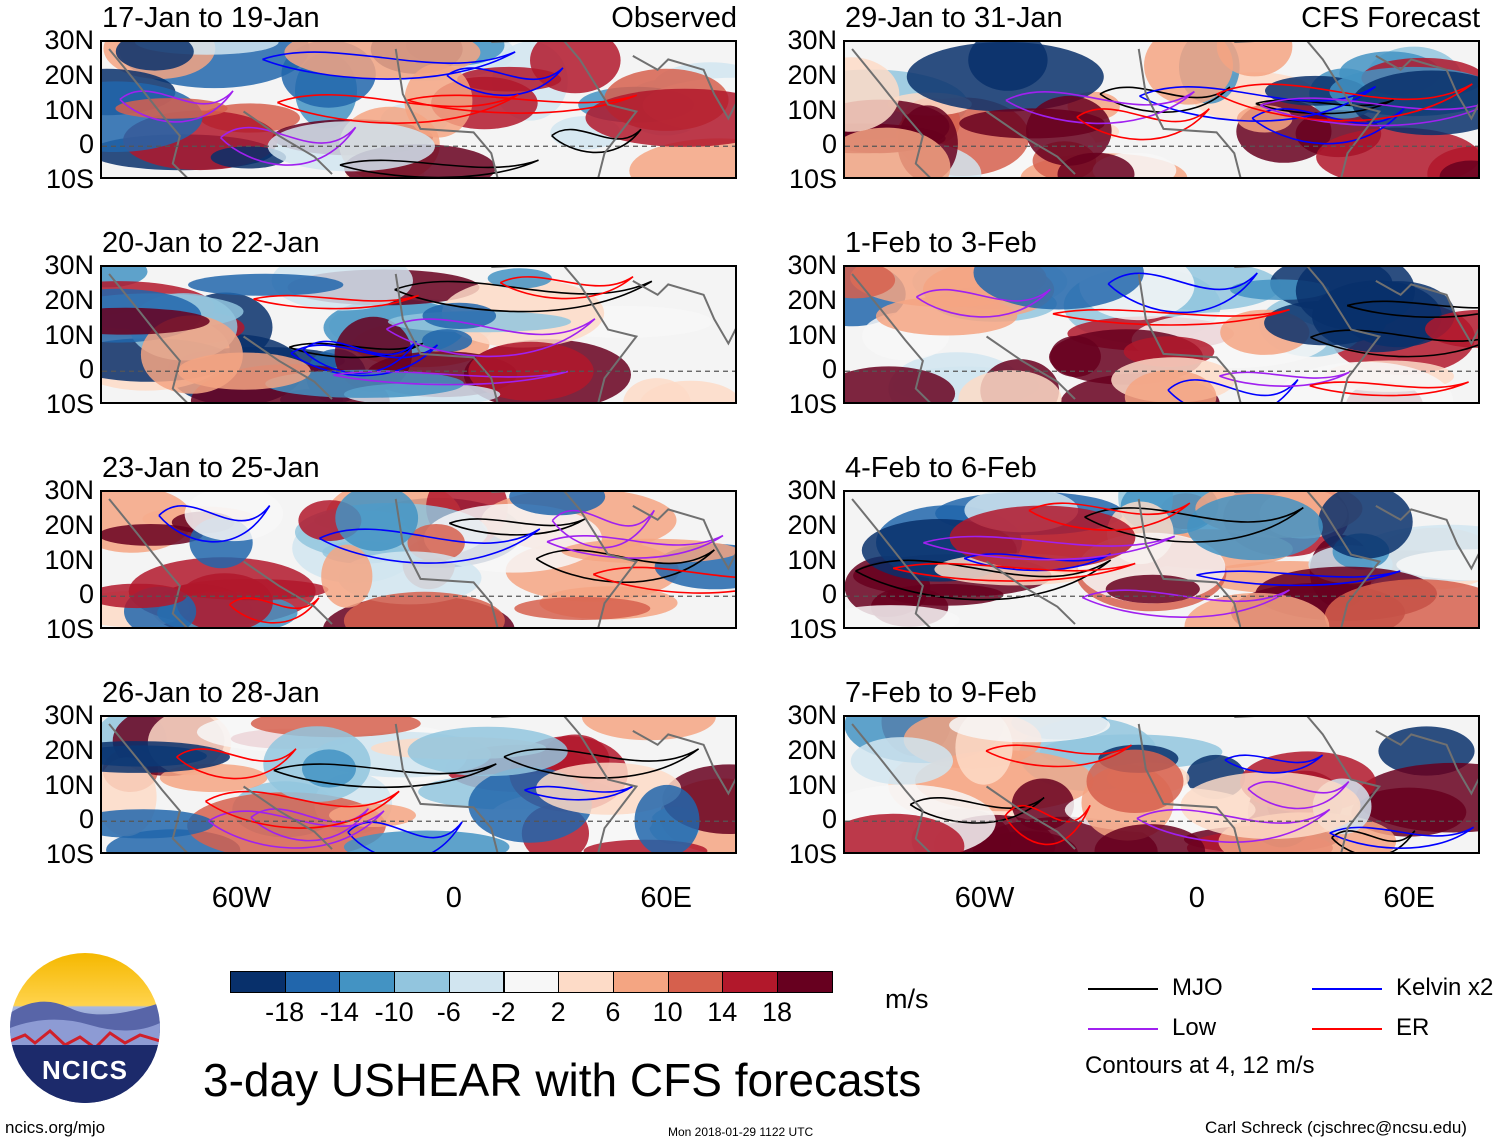 This screenshot has width=1510, height=1144. Describe the element at coordinates (1390, 18) in the screenshot. I see `column-label: CFS Forecast` at that location.